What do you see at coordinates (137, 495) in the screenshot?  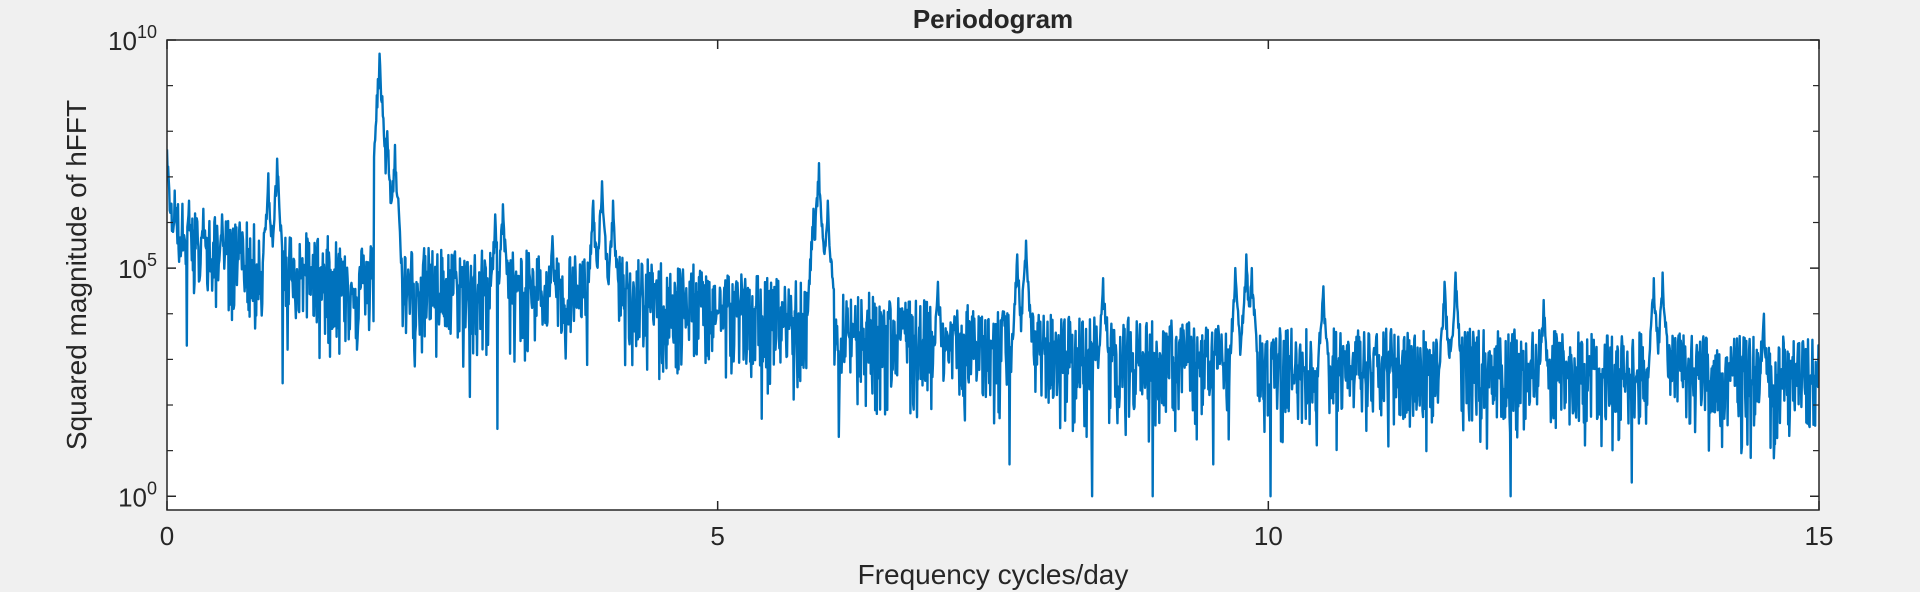 I see `y-tick-label: 10⁰` at bounding box center [137, 495].